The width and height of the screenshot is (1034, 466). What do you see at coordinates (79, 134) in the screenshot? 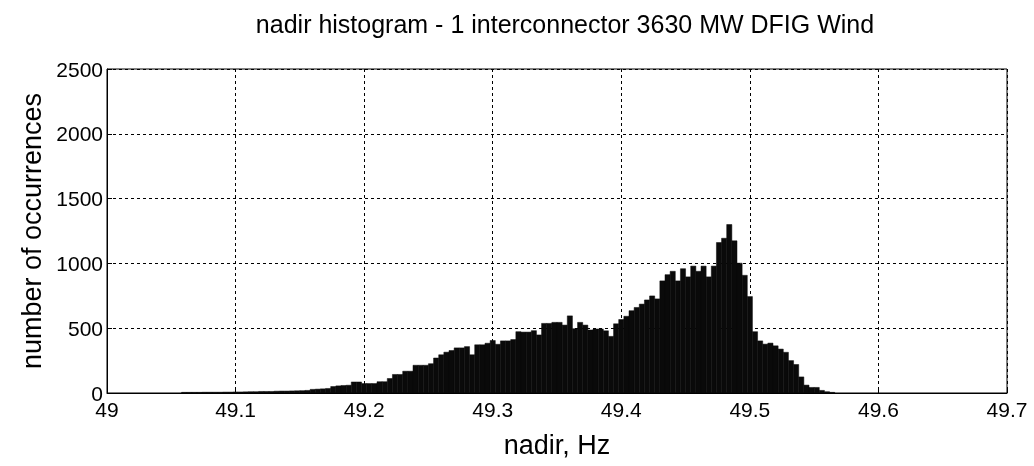
I see `y-tick-label: 2000` at bounding box center [79, 134].